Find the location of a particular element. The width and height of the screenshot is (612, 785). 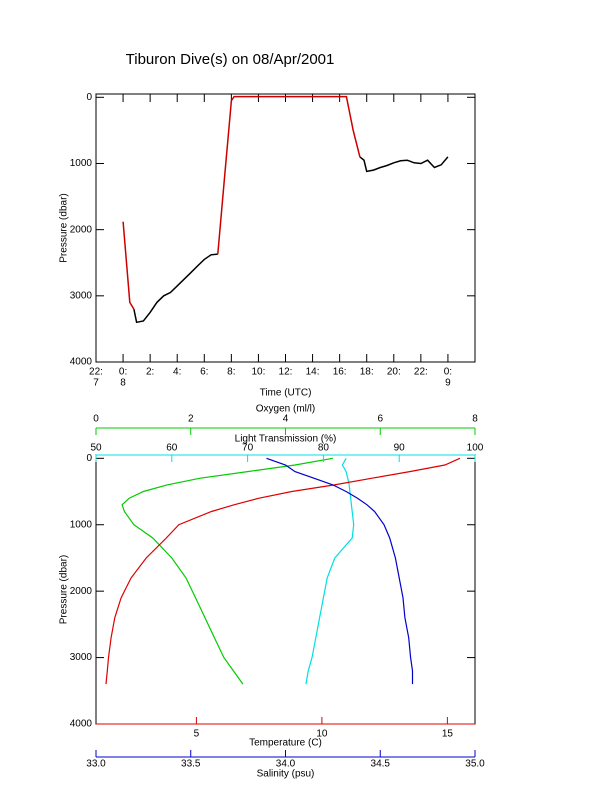

x-tick-label: 33.5 is located at coordinates (191, 764).